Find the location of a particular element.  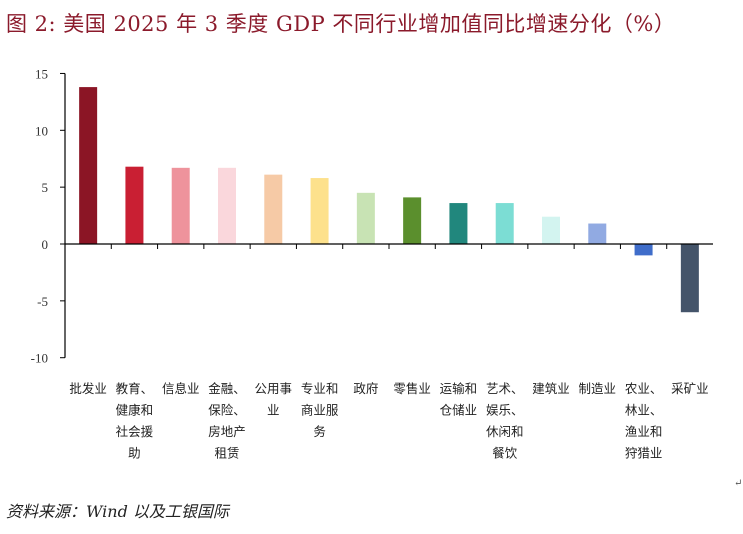

x-tick-label: 农业、 is located at coordinates (644, 388).